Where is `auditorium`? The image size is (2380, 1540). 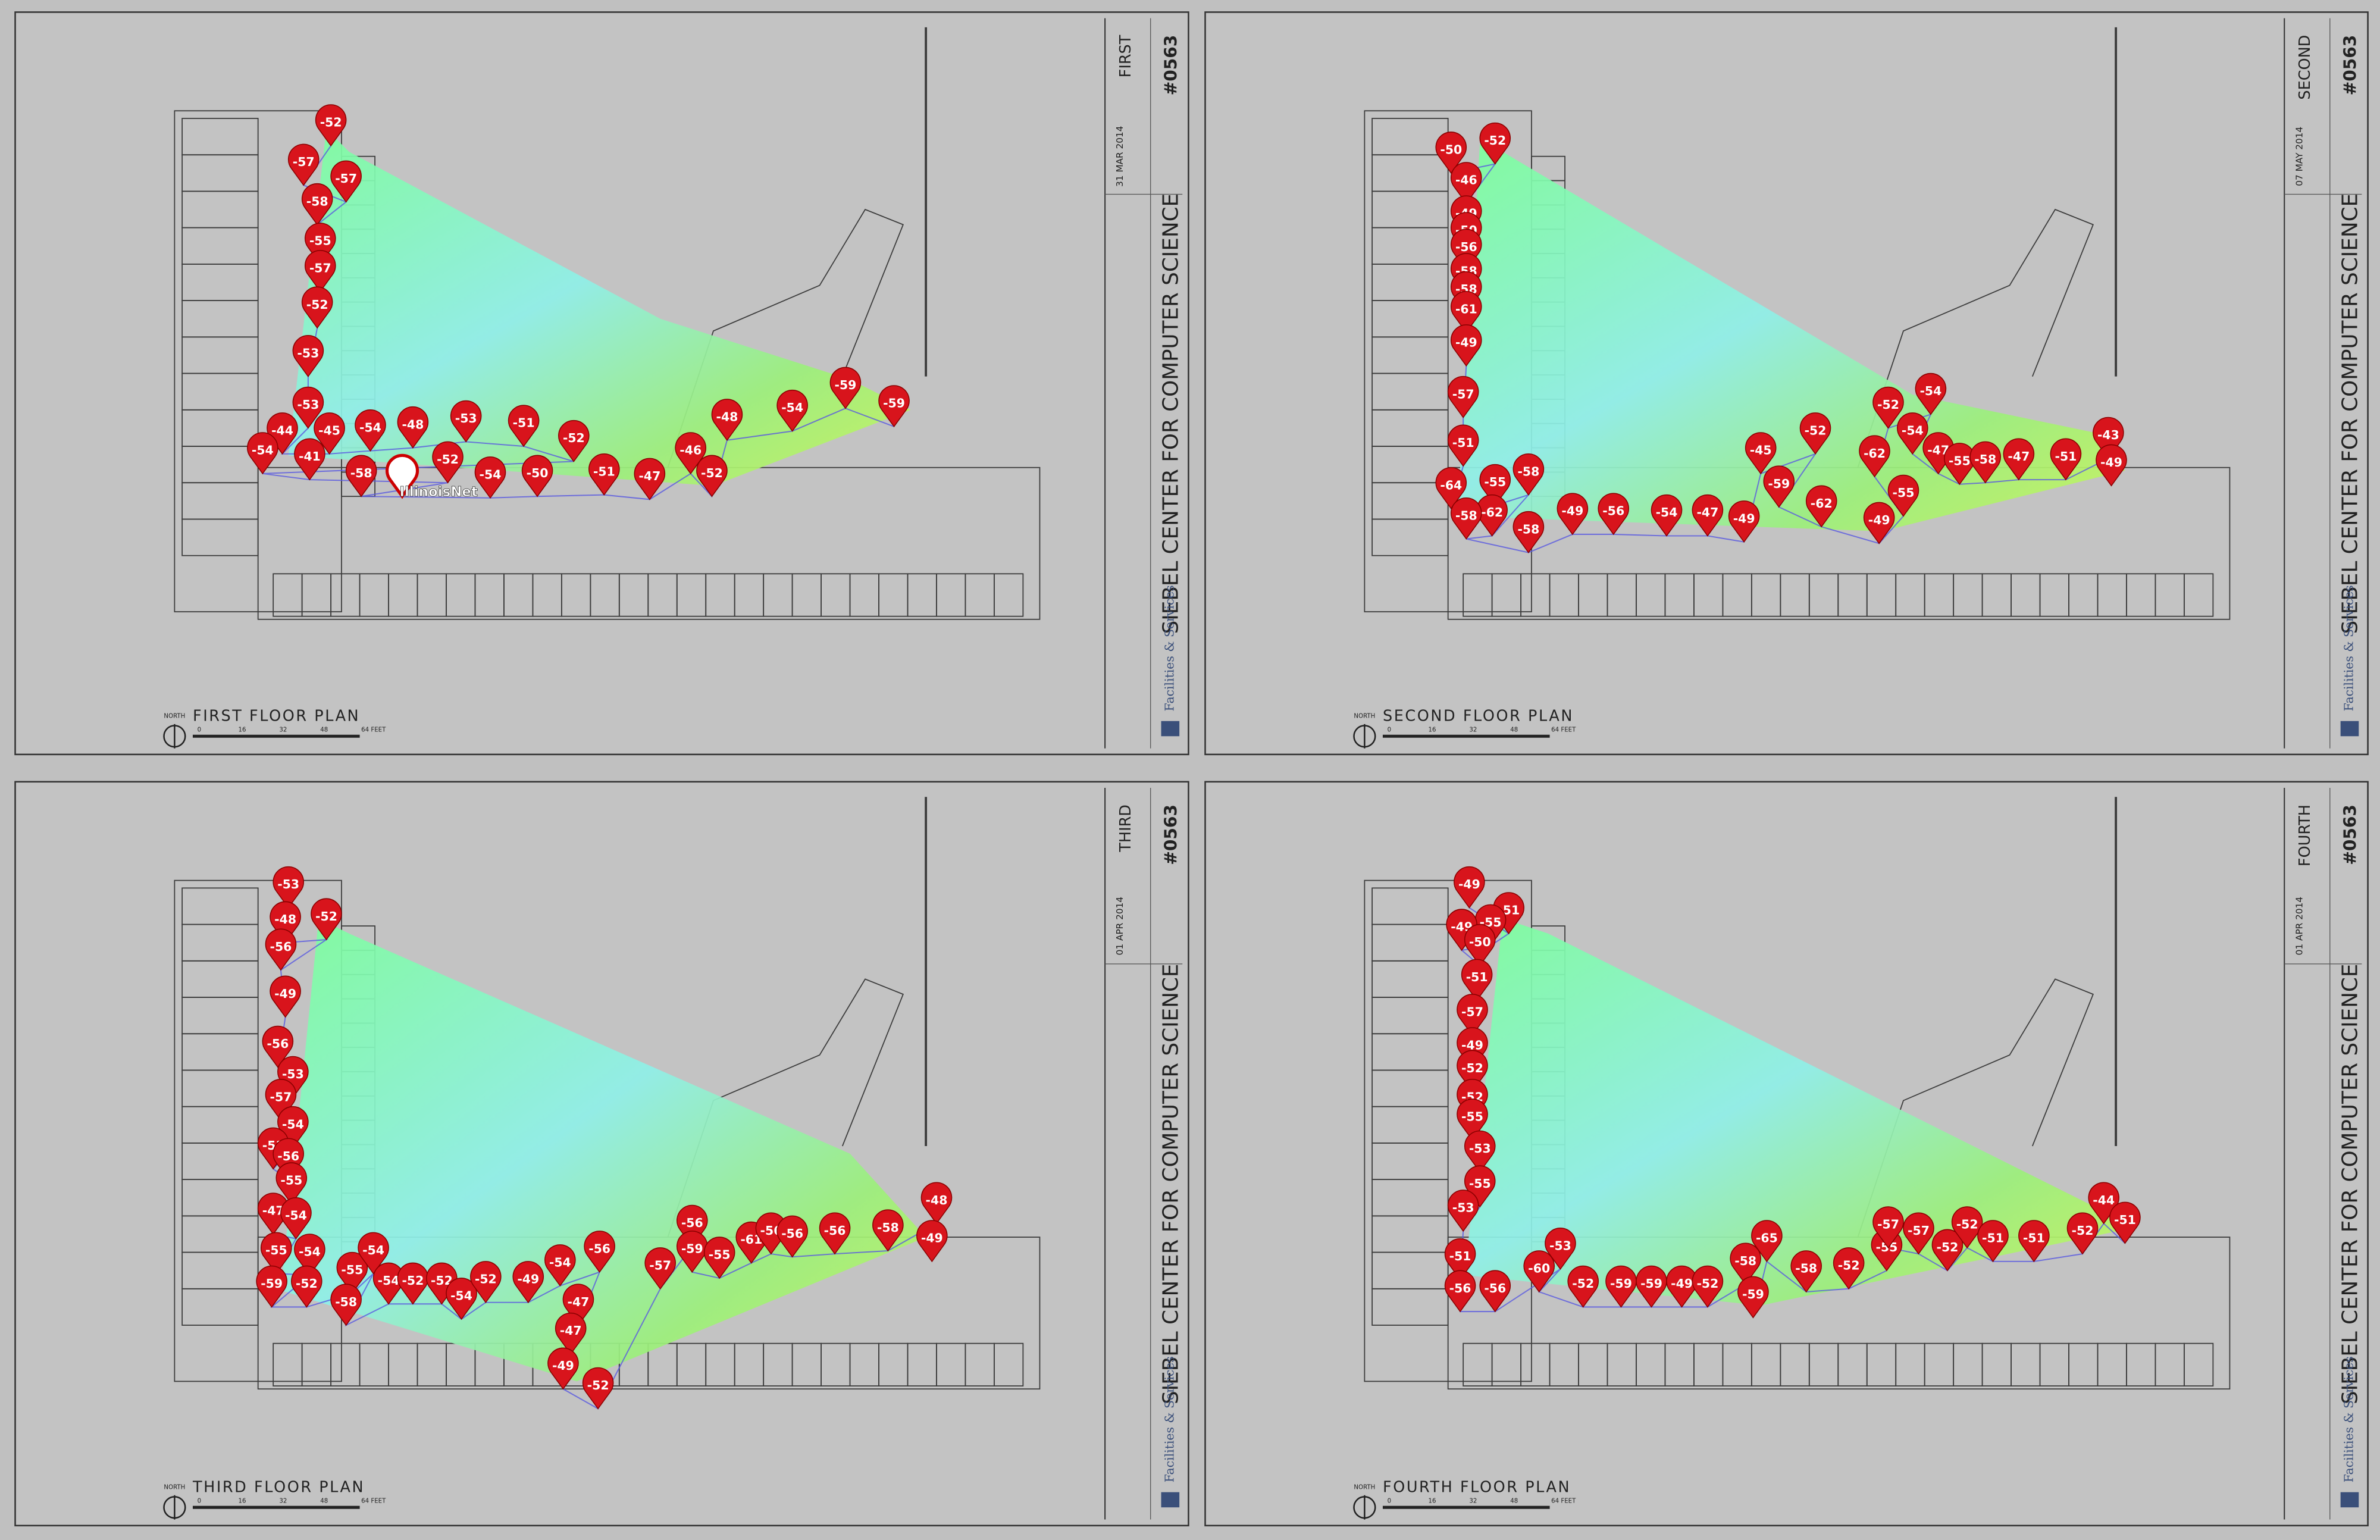 auditorium is located at coordinates (1975, 338).